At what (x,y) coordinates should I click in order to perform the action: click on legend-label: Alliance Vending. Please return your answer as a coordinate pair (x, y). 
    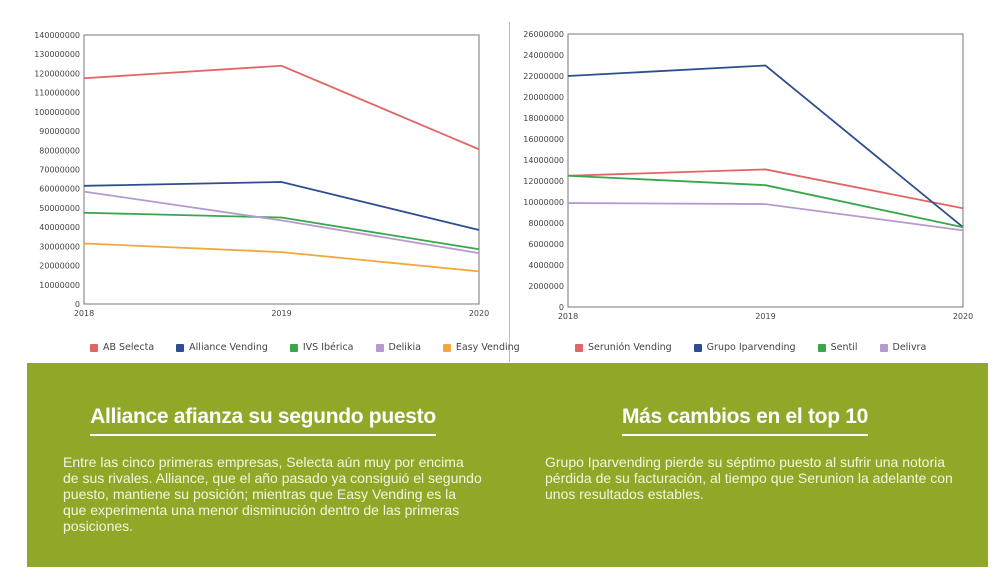
    Looking at the image, I should click on (228, 347).